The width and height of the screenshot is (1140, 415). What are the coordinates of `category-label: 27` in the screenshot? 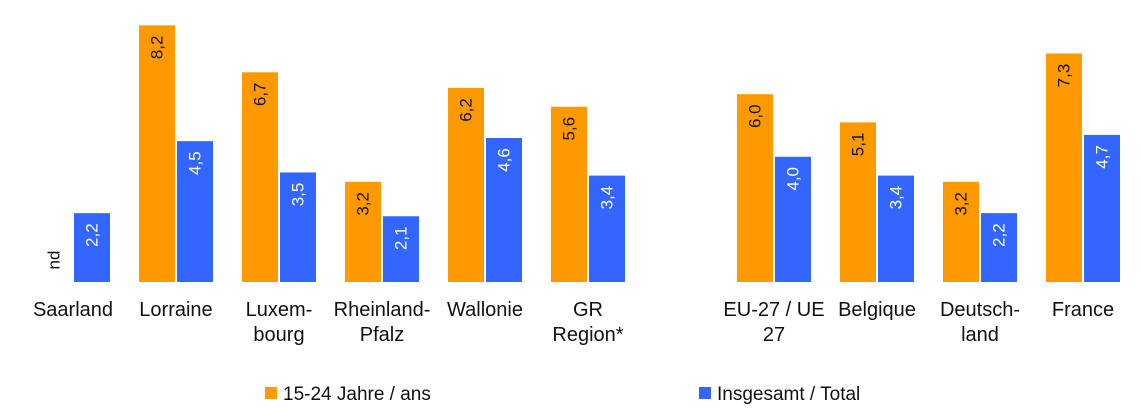 It's located at (774, 335).